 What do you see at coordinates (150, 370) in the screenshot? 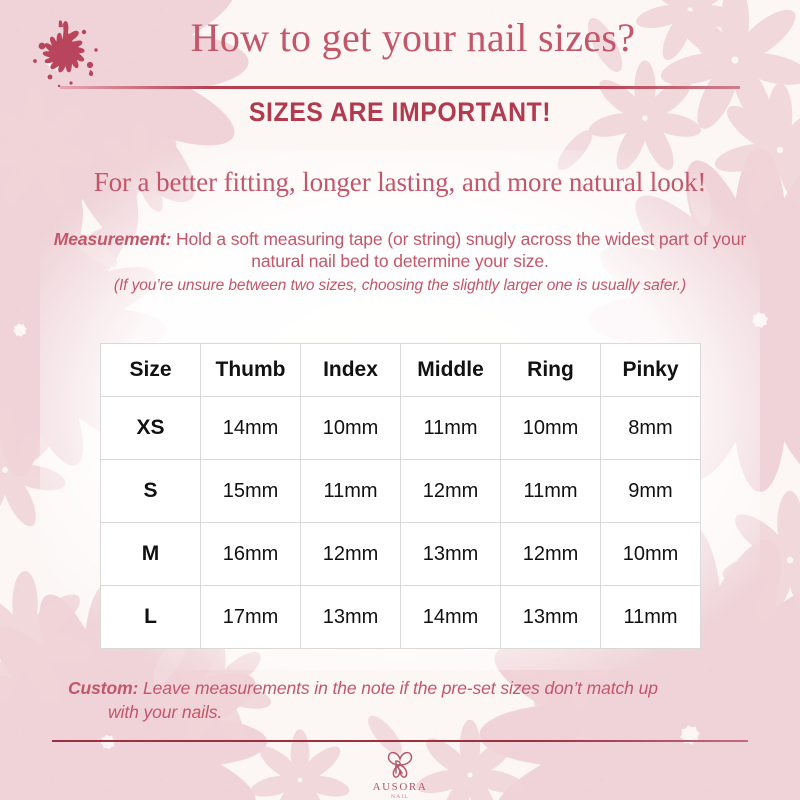
I see `column-header-size: Size` at bounding box center [150, 370].